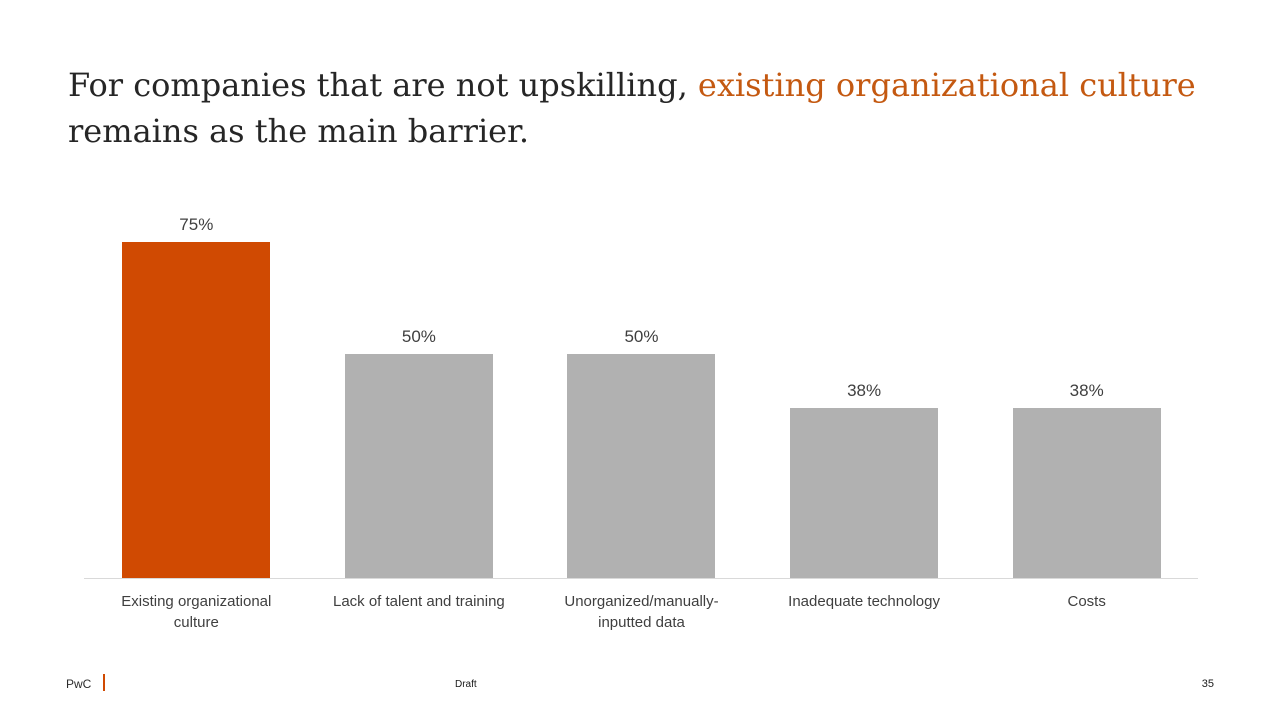 The width and height of the screenshot is (1280, 720). I want to click on category-label: Lack of talent and training, so click(418, 601).